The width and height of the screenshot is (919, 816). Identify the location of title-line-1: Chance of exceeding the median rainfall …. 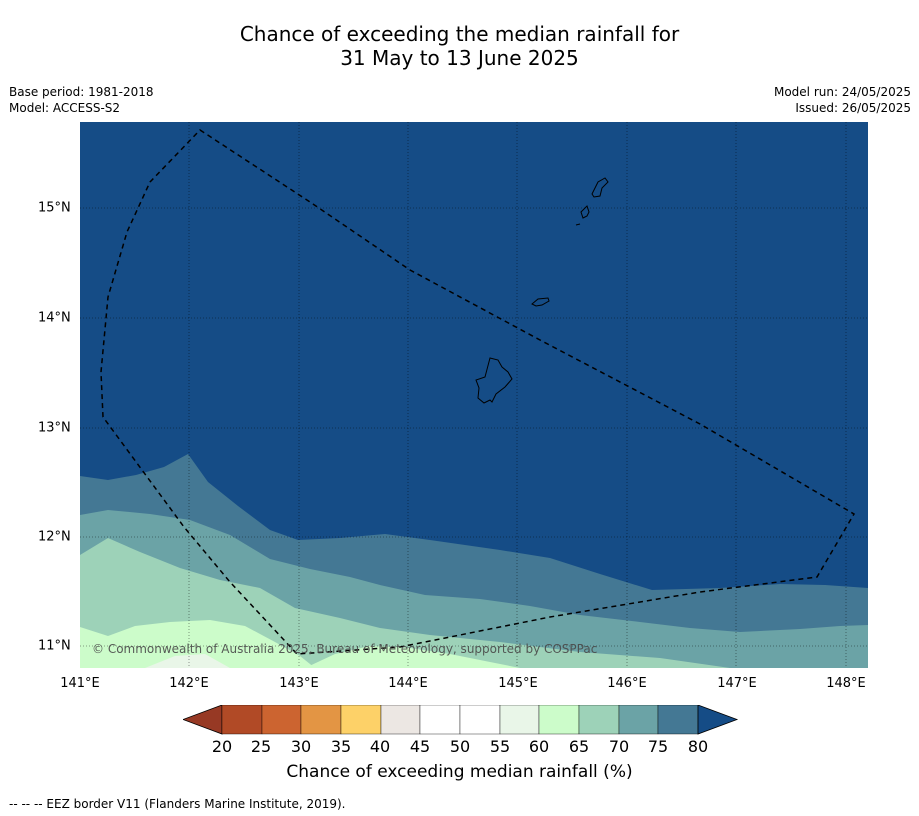
(459, 34).